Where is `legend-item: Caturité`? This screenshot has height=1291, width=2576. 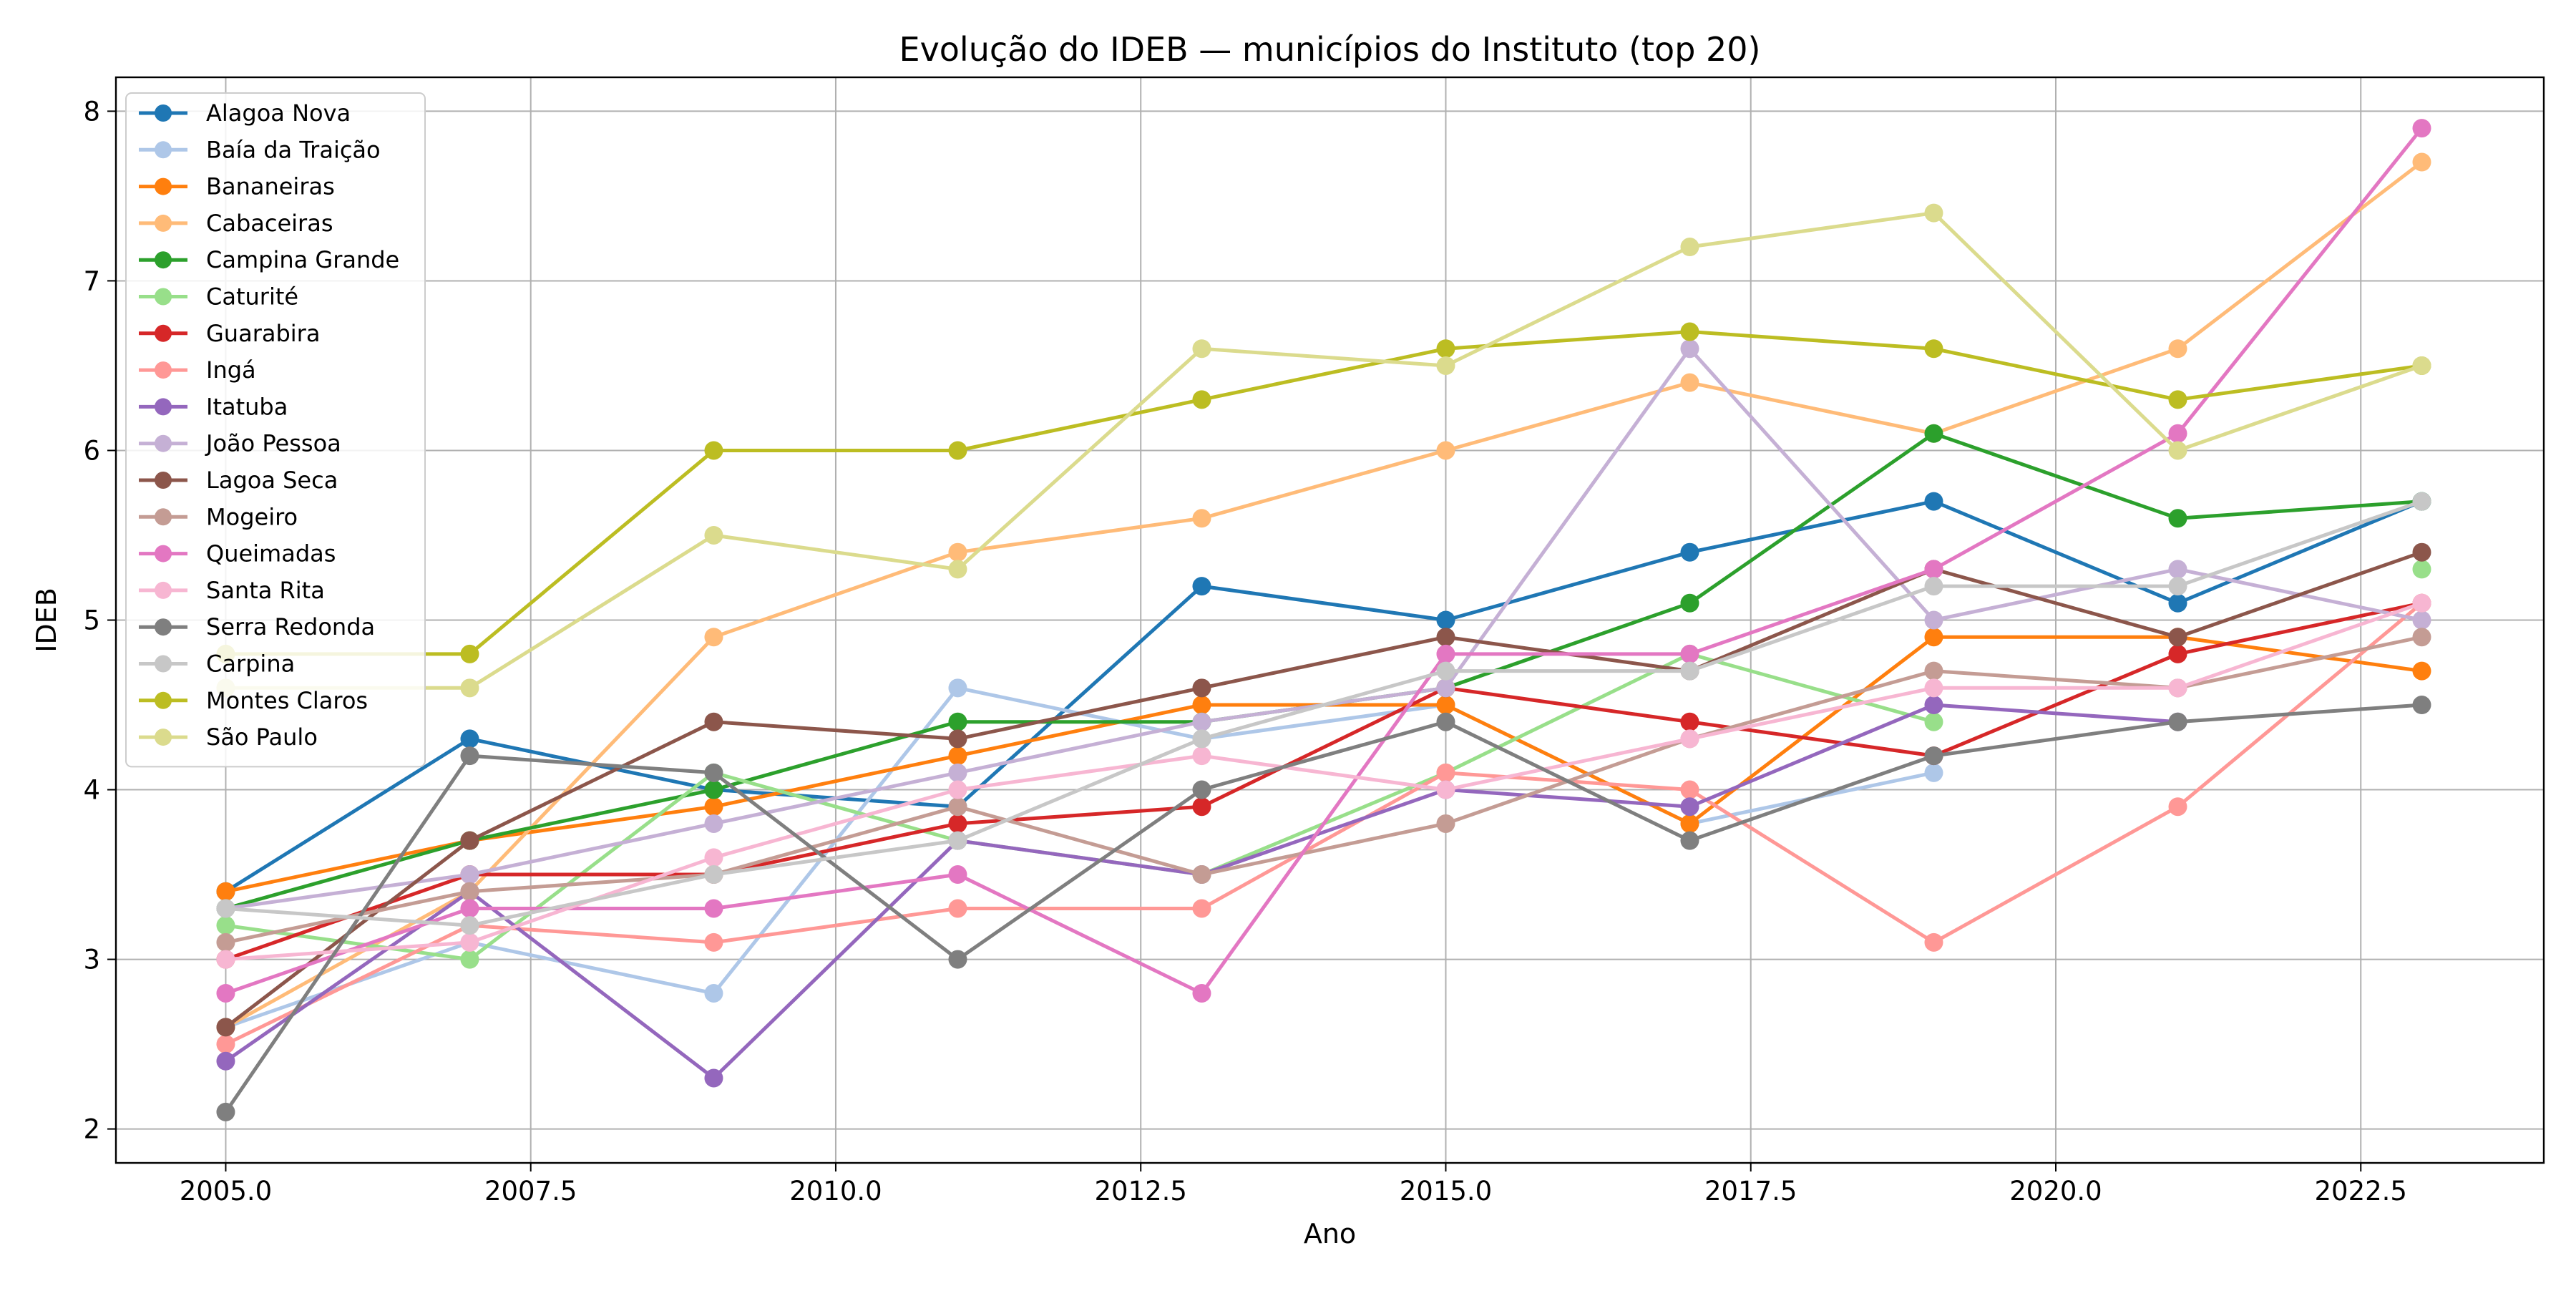 legend-item: Caturité is located at coordinates (218, 297).